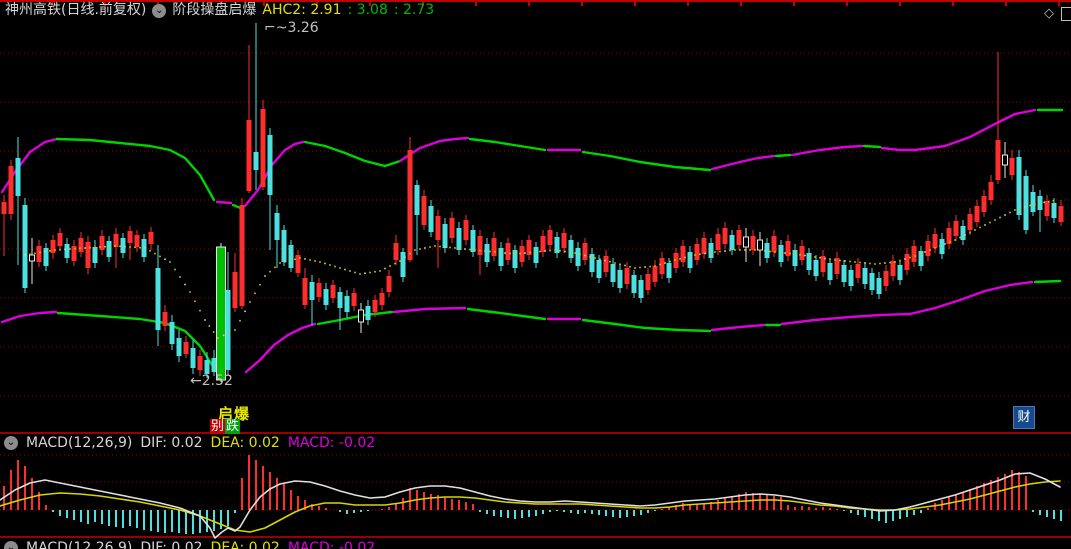 This screenshot has width=1071, height=549. What do you see at coordinates (1066, 13) in the screenshot?
I see `window-icon` at bounding box center [1066, 13].